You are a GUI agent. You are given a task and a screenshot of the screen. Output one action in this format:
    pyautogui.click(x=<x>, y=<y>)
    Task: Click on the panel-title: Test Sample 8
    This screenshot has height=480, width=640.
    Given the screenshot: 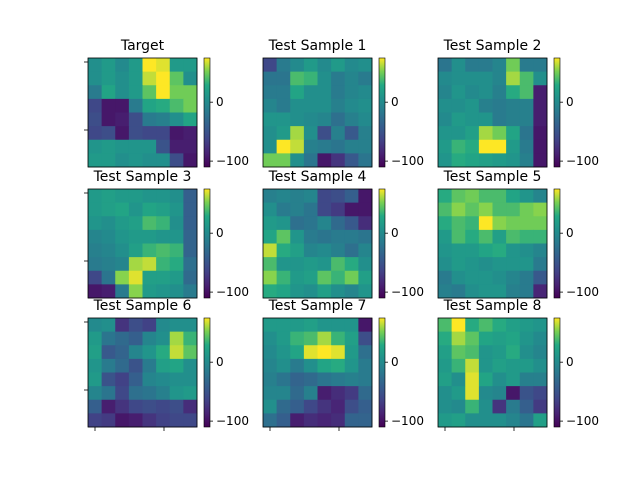 What is the action you would take?
    pyautogui.click(x=492, y=306)
    